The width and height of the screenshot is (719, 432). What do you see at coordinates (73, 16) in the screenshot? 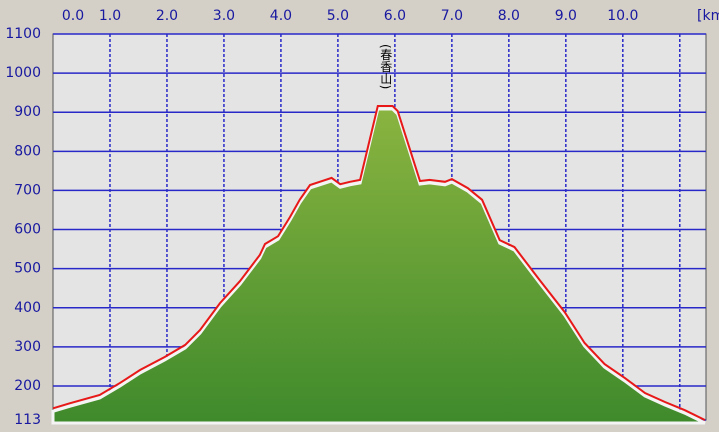
I see `x-tick-label: 0.0` at bounding box center [73, 16].